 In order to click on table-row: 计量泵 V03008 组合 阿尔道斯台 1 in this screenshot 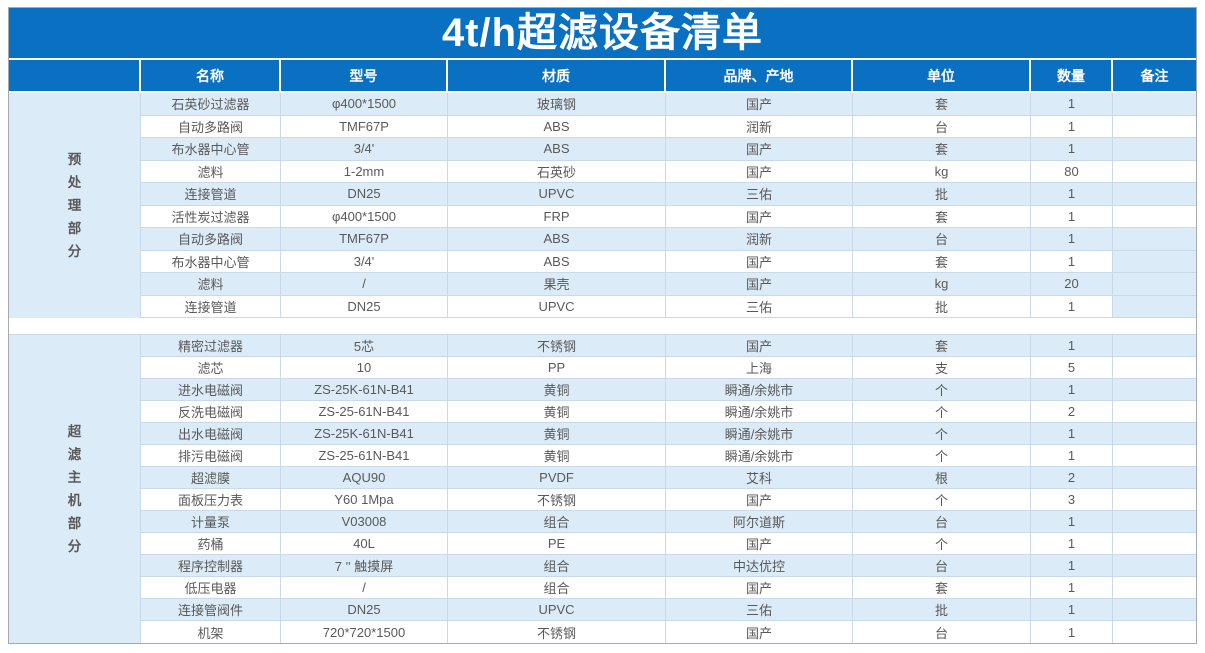, I will do `click(668, 522)`.